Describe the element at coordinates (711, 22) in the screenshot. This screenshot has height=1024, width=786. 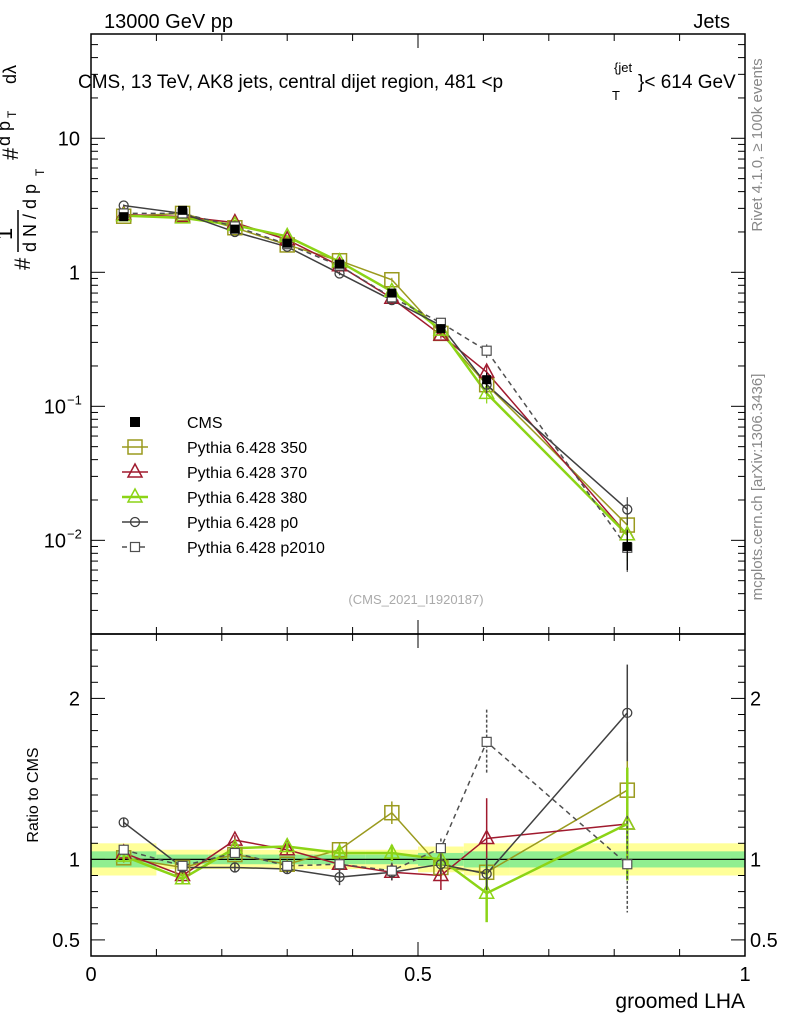
I see `header-right: Jets` at that location.